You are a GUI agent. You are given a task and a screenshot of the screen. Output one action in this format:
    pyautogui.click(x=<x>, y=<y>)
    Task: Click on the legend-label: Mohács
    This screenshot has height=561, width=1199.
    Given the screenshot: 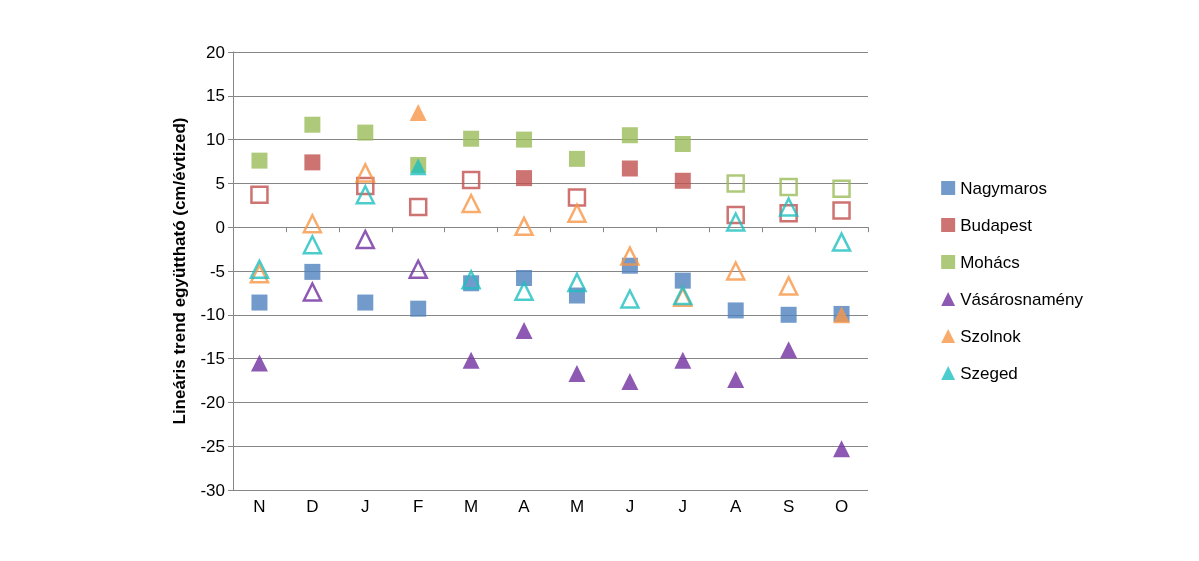 What is the action you would take?
    pyautogui.click(x=990, y=262)
    